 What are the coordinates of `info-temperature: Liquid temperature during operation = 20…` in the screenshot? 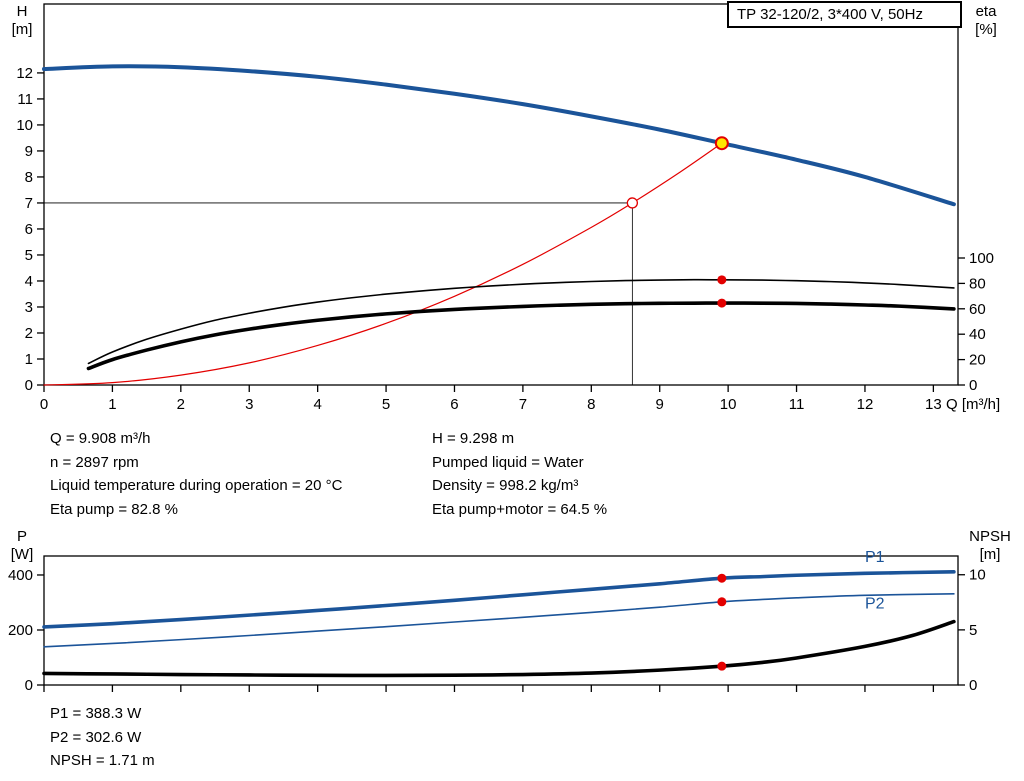 It's located at (196, 486).